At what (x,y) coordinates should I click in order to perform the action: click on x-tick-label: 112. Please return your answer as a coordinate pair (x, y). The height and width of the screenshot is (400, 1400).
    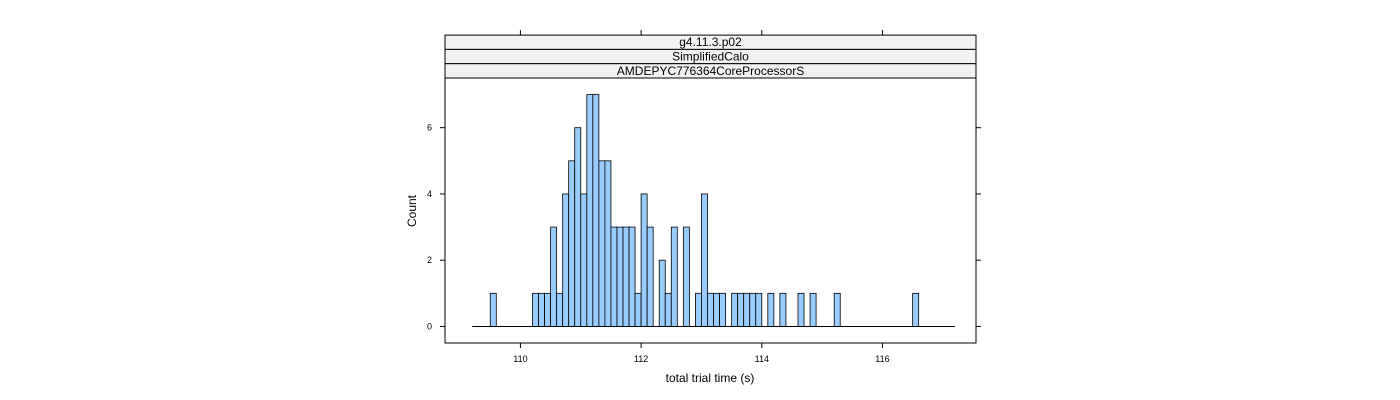
    Looking at the image, I should click on (641, 359).